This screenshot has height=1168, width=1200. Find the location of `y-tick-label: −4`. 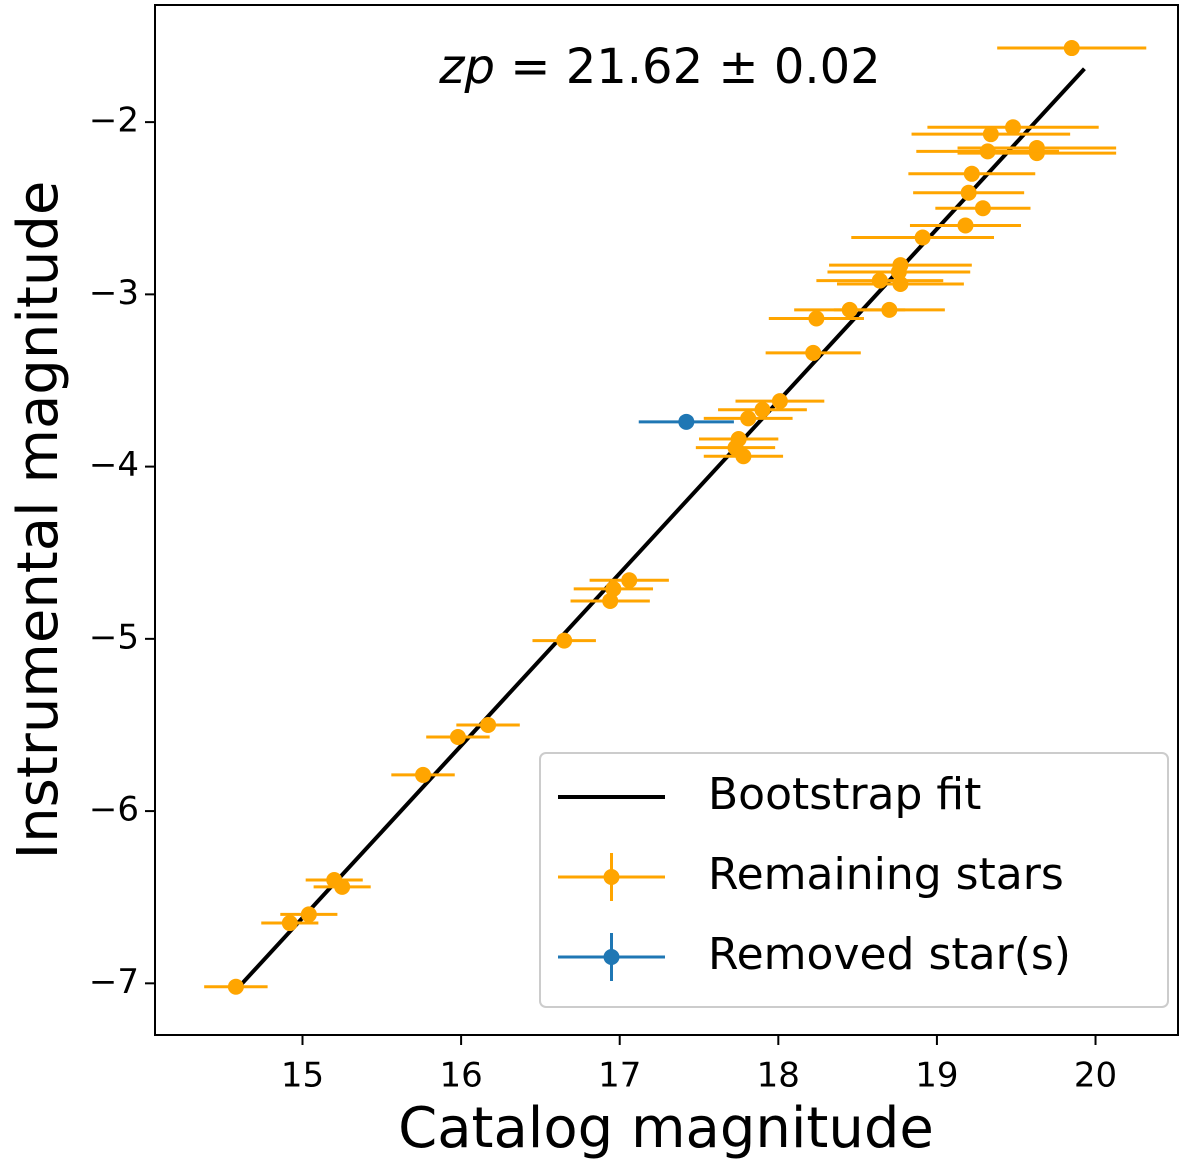

y-tick-label: −4 is located at coordinates (114, 465).